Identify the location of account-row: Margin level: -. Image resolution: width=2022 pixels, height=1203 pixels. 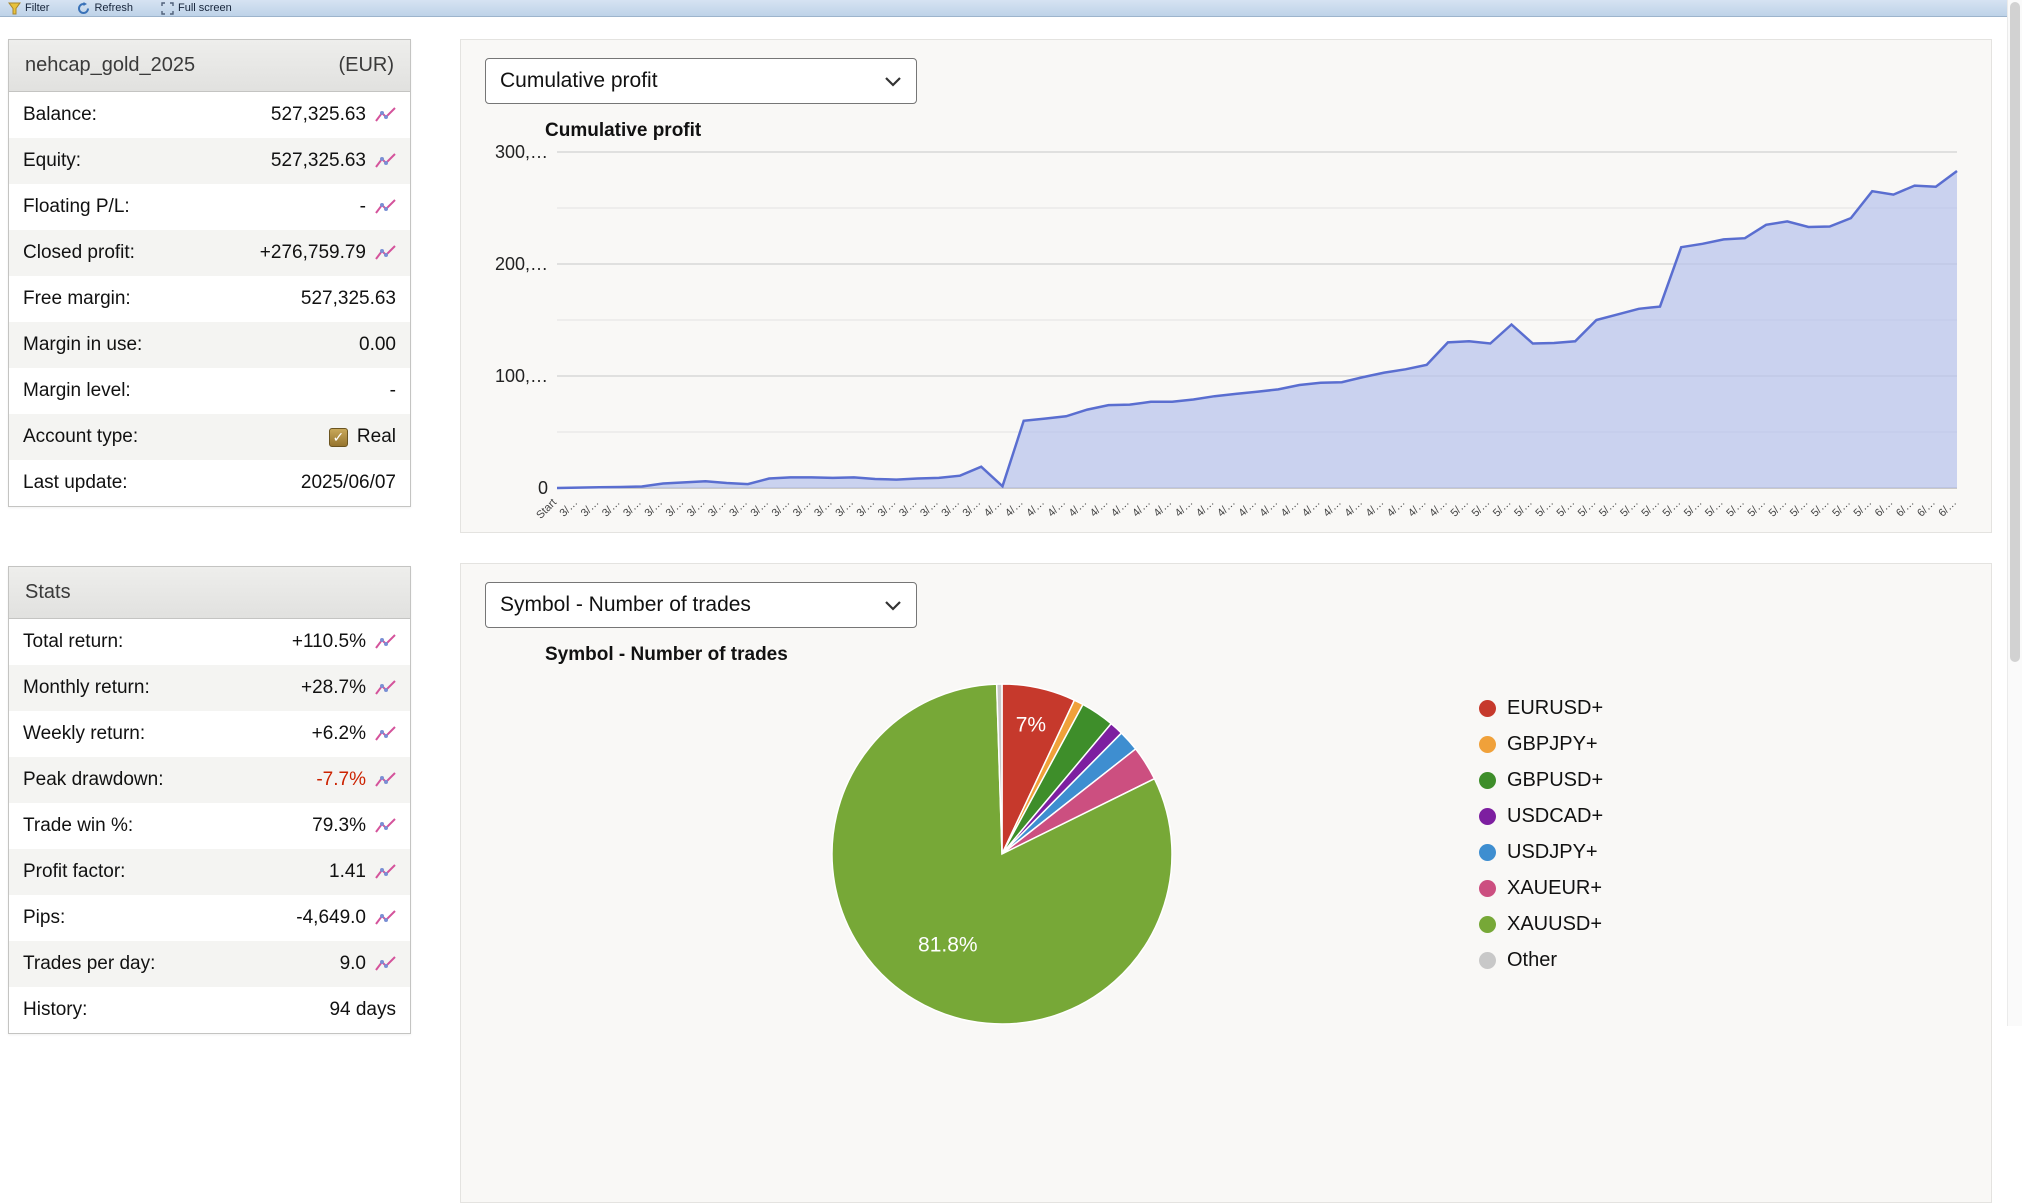
(209, 391).